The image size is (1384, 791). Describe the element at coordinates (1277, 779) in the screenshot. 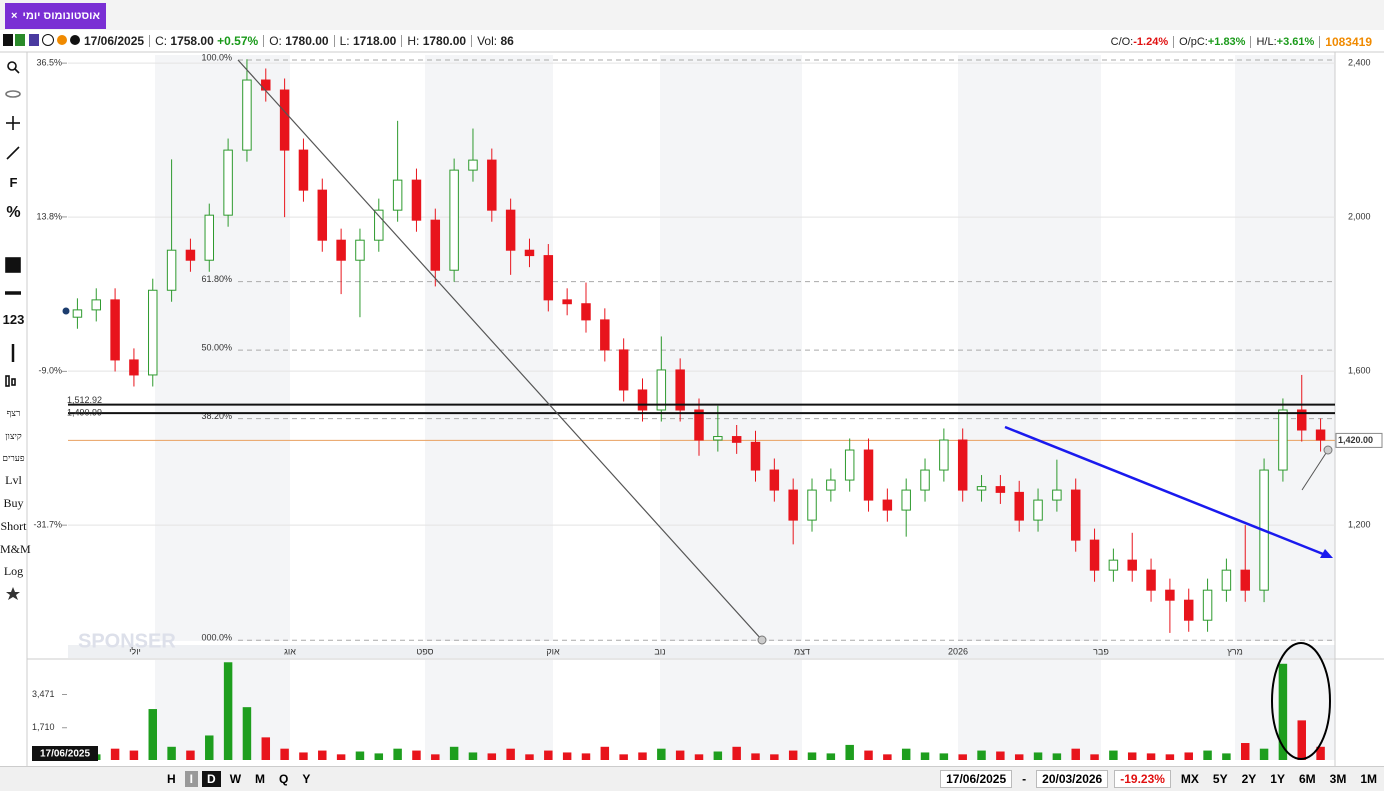

I see `range-button: 1Y` at that location.